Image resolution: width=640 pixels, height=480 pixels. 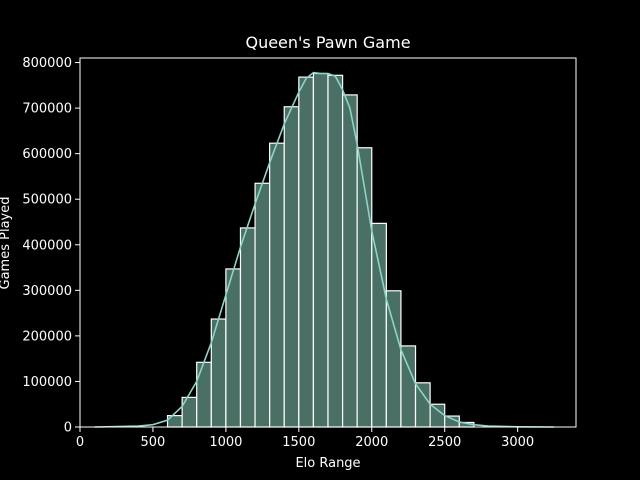 What do you see at coordinates (47, 336) in the screenshot?
I see `y-tick-label: 200000` at bounding box center [47, 336].